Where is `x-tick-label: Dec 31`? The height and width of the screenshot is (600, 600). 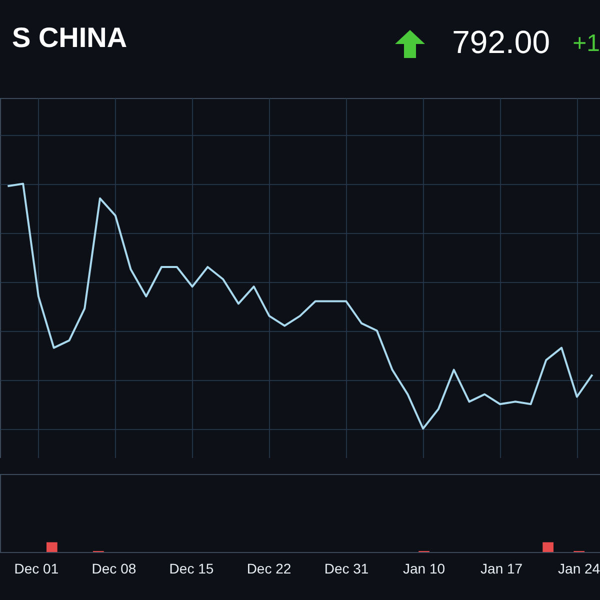 x-tick-label: Dec 31 is located at coordinates (346, 568).